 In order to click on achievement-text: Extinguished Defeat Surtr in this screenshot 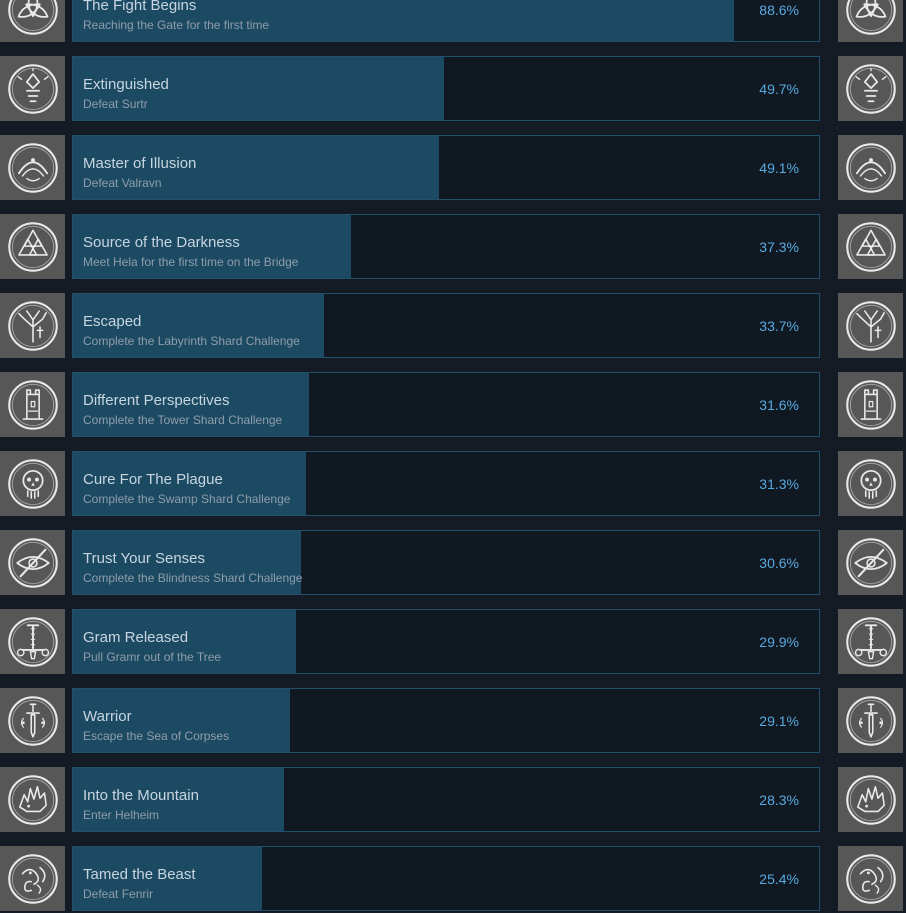, I will do `click(391, 88)`.